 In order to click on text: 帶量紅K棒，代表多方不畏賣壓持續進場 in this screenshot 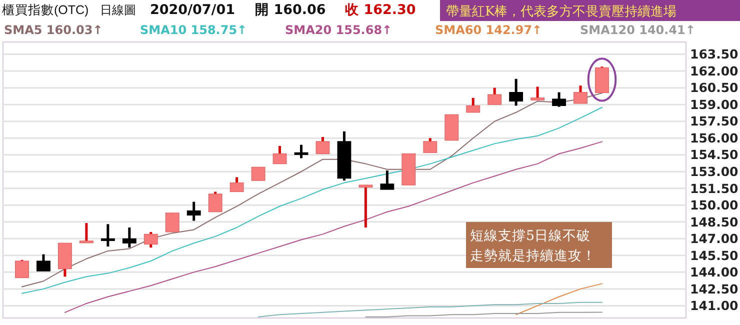, I will do `click(561, 12)`.